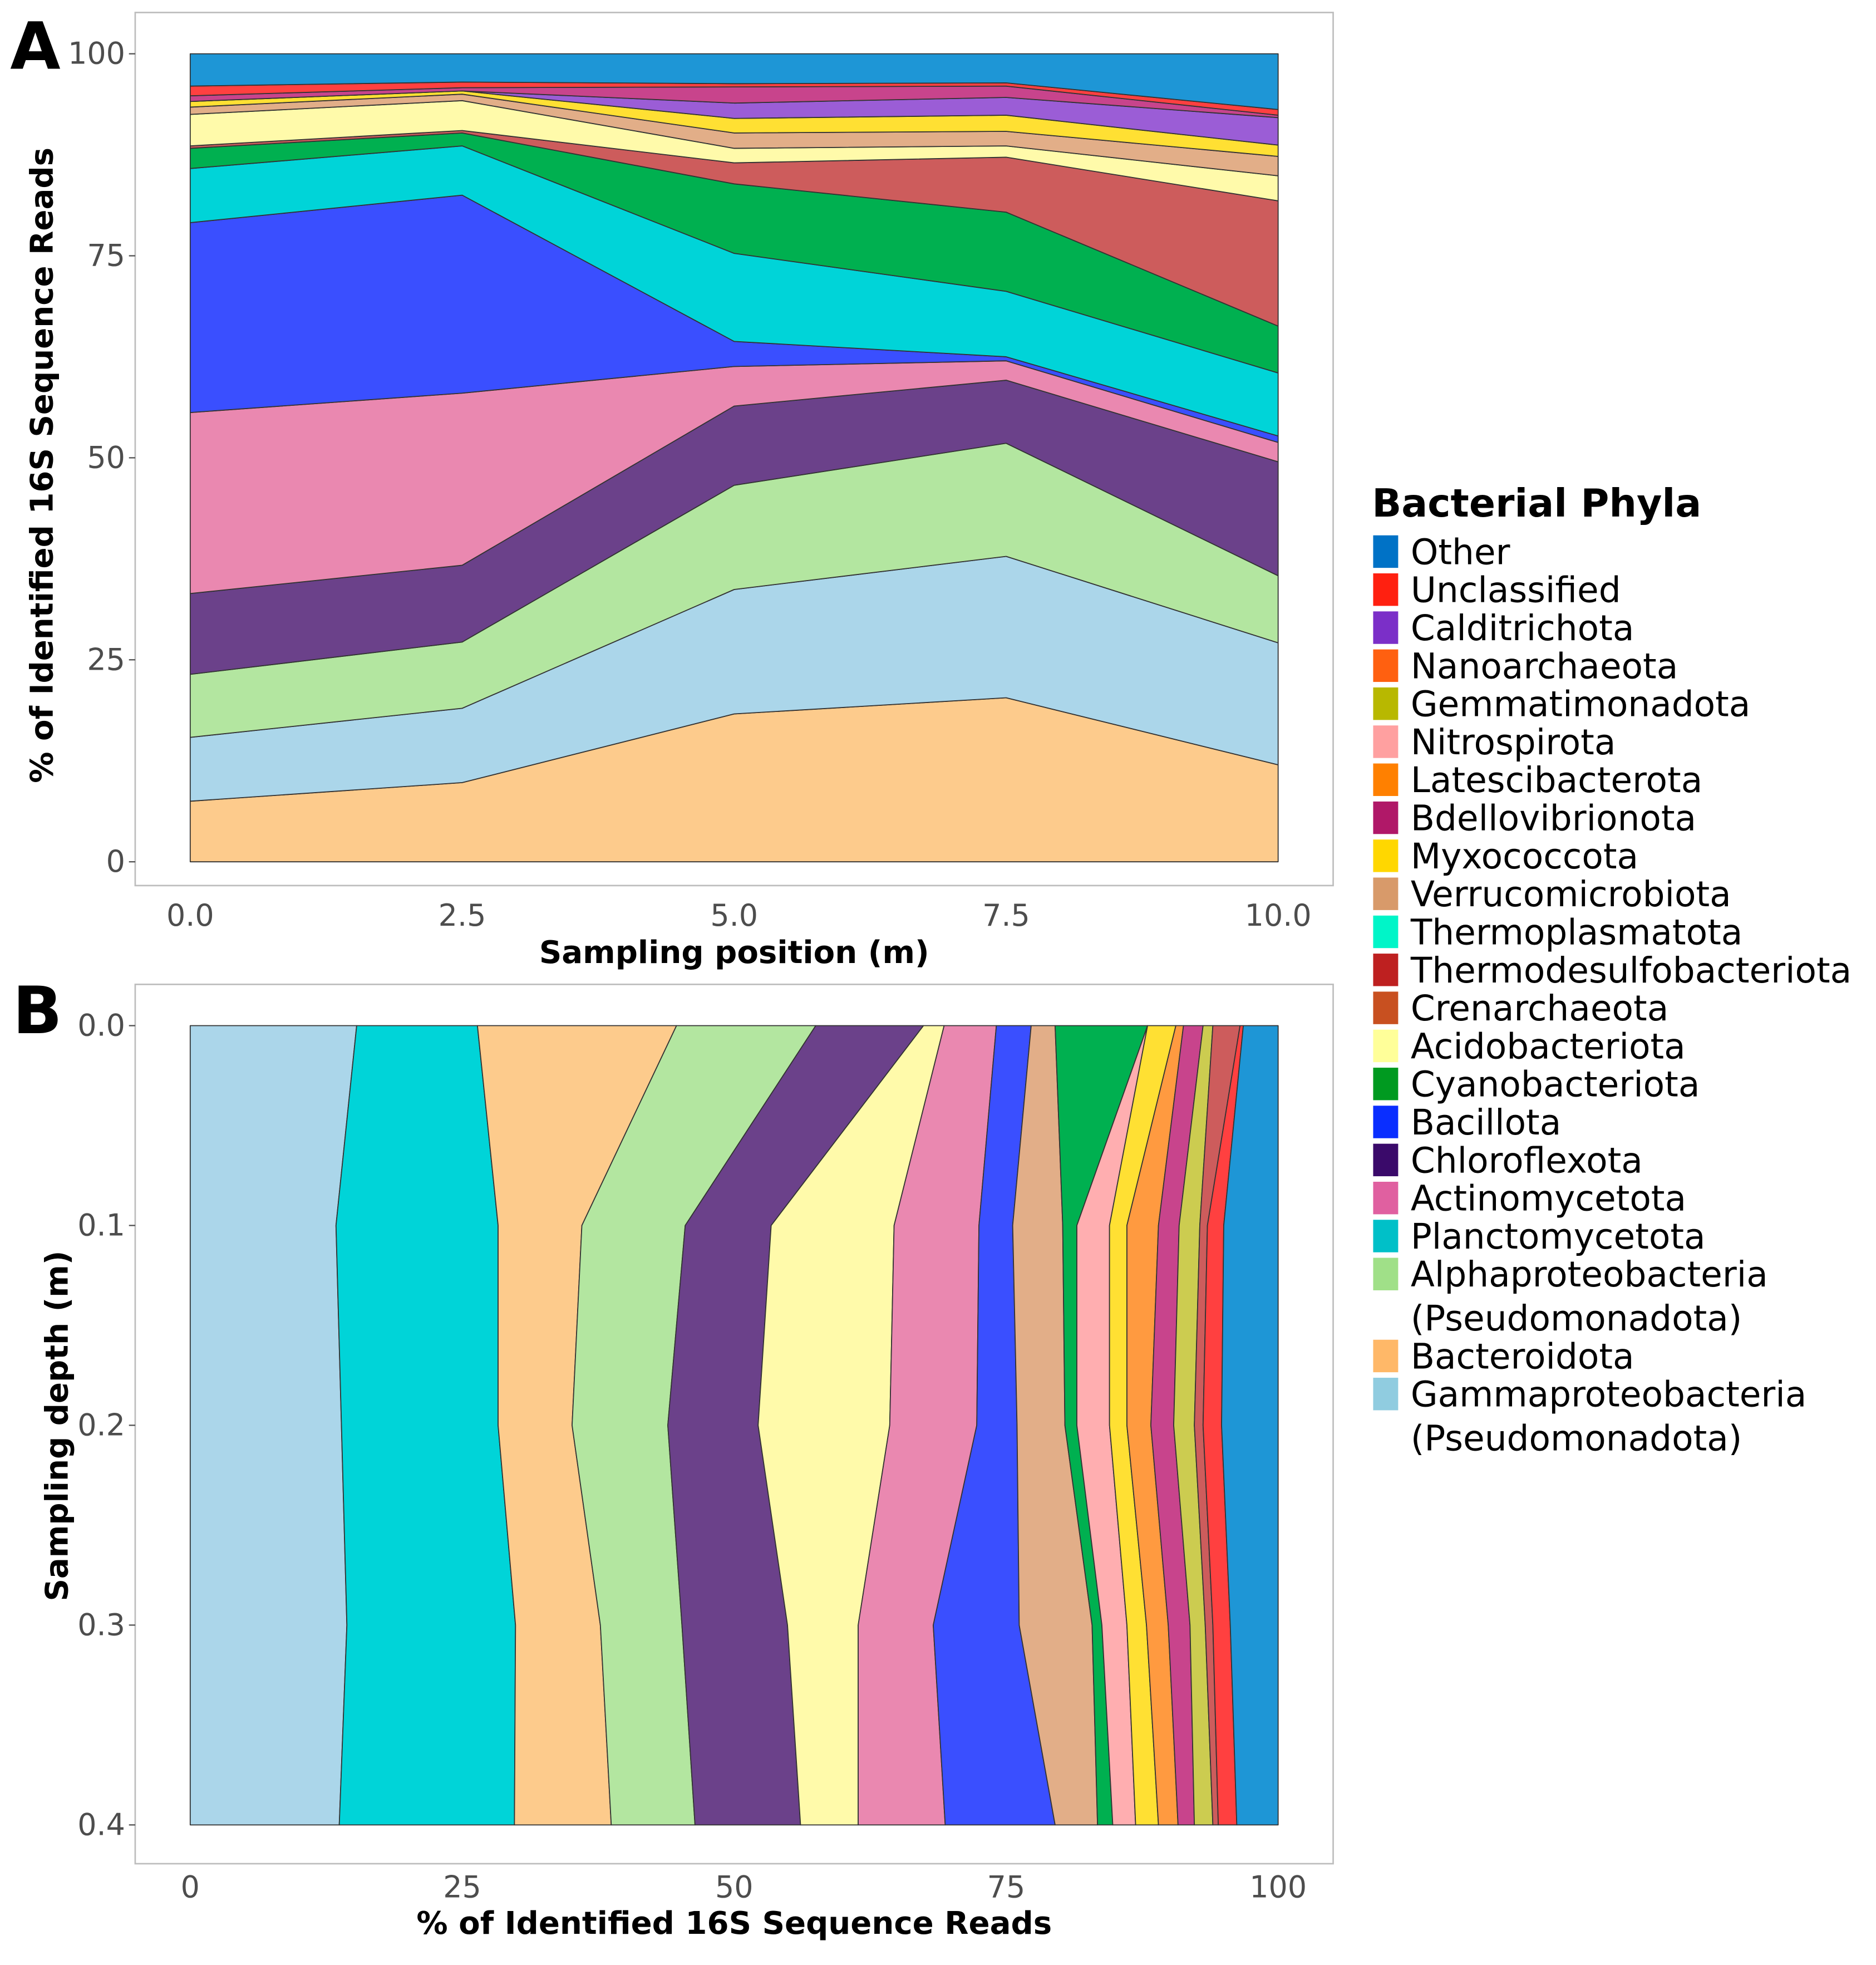 The width and height of the screenshot is (1876, 1965). What do you see at coordinates (101, 1824) in the screenshot?
I see `panel-b-y-tick-label: 0.4` at bounding box center [101, 1824].